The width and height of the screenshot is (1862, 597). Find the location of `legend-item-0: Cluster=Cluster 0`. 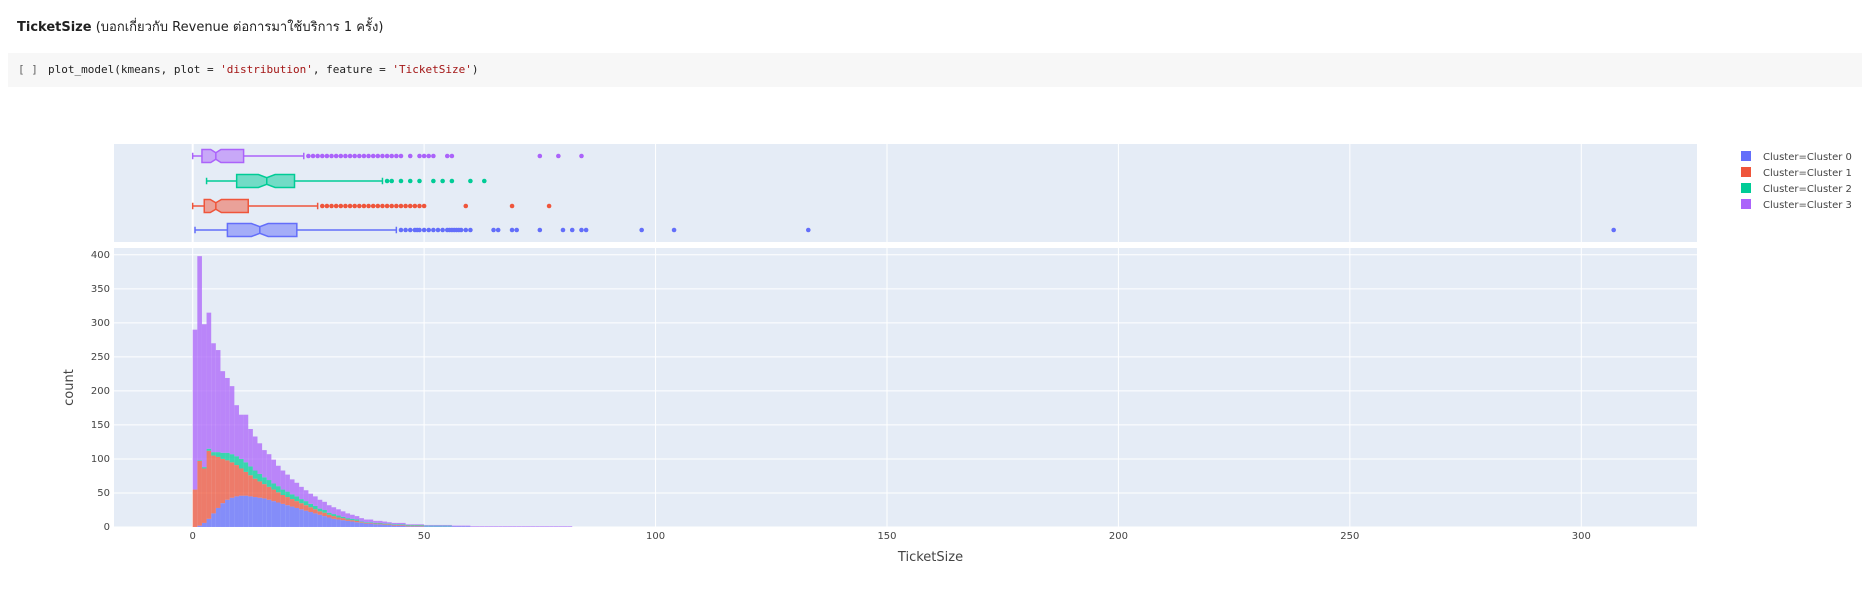

legend-item-0: Cluster=Cluster 0 is located at coordinates (1796, 157).